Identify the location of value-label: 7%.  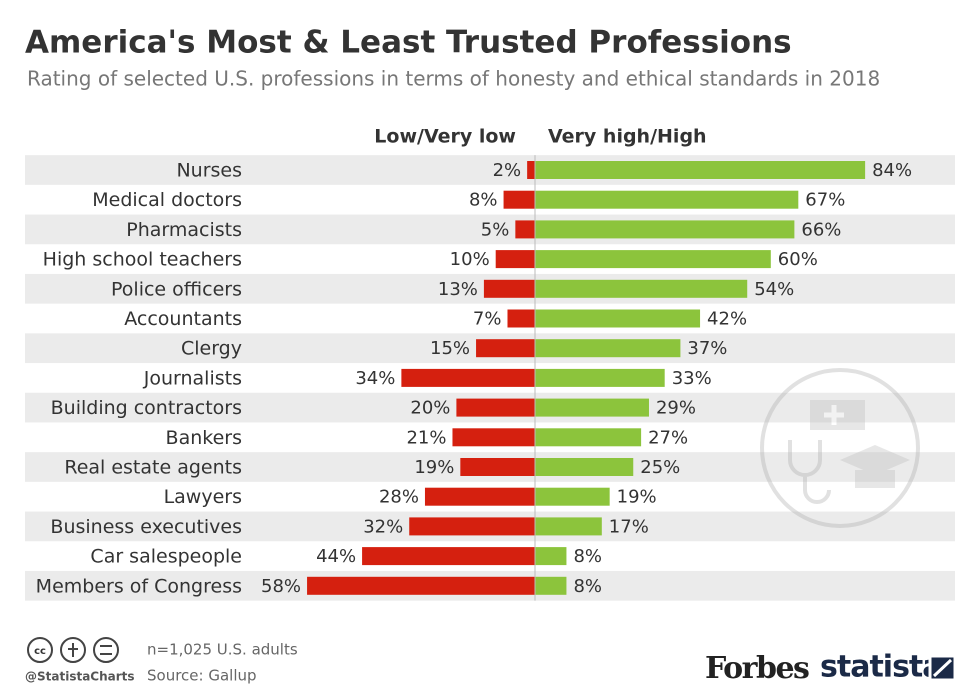
(487, 319).